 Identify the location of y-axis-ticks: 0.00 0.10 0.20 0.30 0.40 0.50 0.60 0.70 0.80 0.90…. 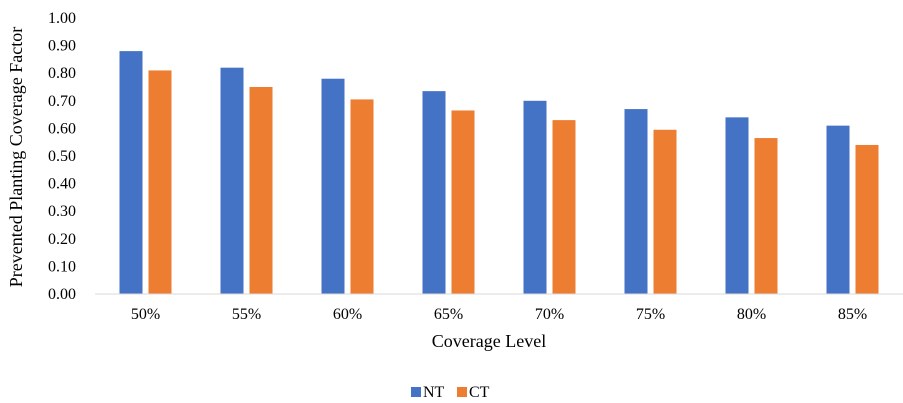
(62, 156).